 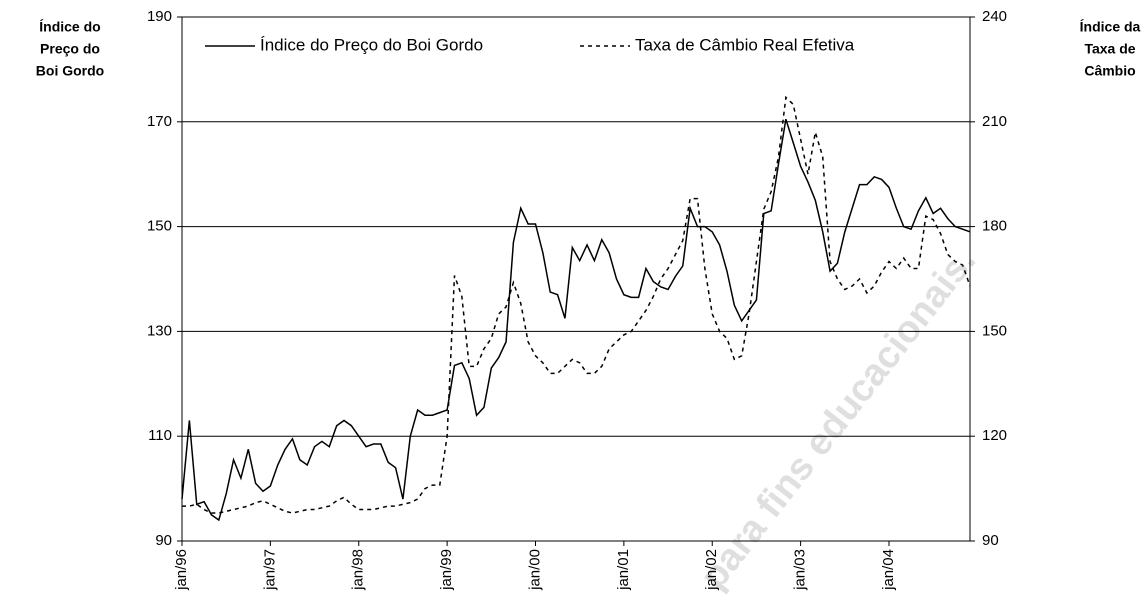 What do you see at coordinates (371, 44) in the screenshot?
I see `legend-label: Índice do Preço do Boi Gordo` at bounding box center [371, 44].